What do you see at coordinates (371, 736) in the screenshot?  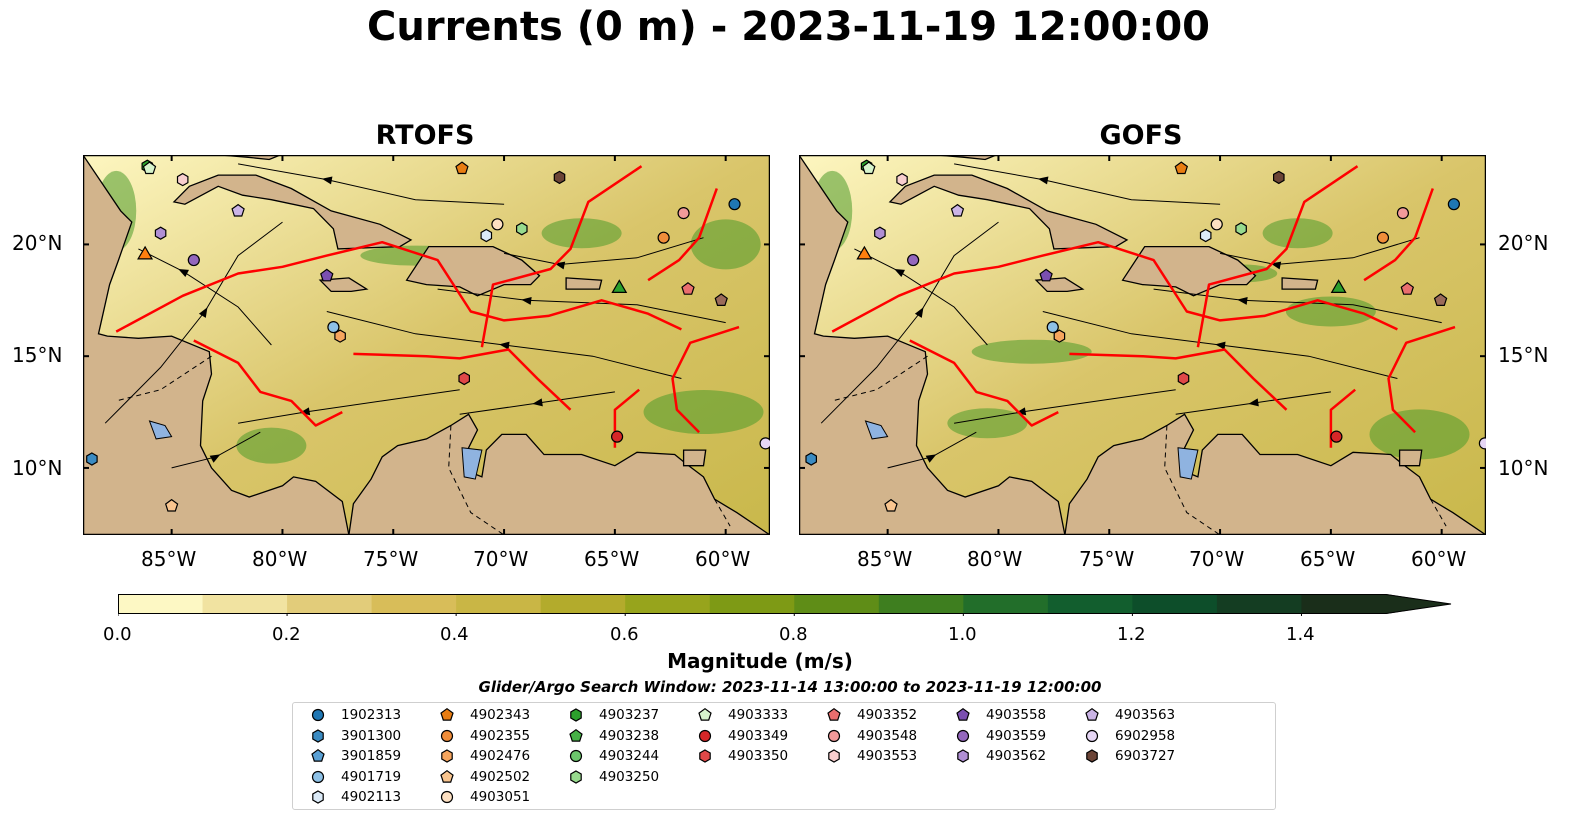 I see `legend-label: 3901300` at bounding box center [371, 736].